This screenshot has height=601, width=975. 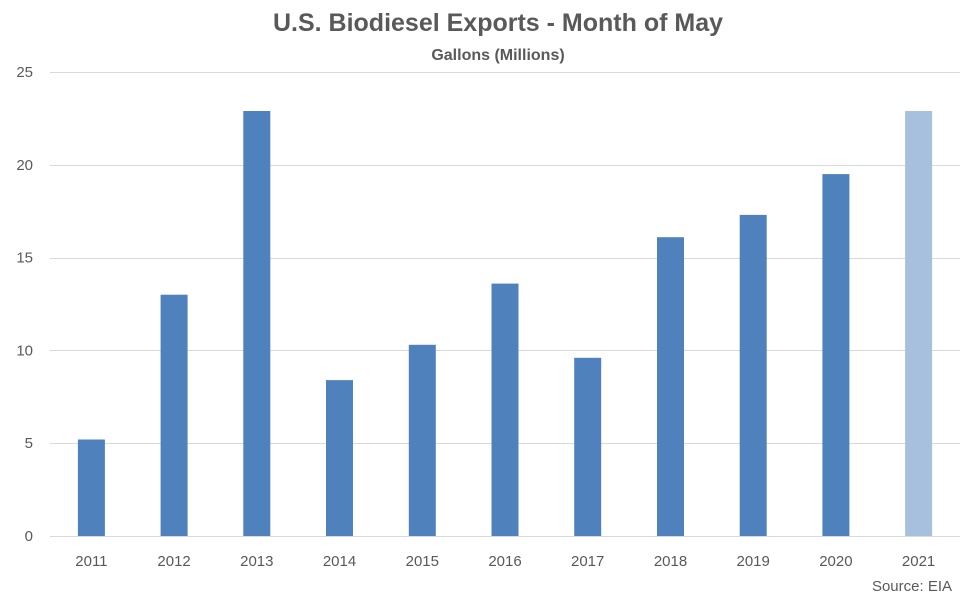 I want to click on bar-2013, so click(x=257, y=323).